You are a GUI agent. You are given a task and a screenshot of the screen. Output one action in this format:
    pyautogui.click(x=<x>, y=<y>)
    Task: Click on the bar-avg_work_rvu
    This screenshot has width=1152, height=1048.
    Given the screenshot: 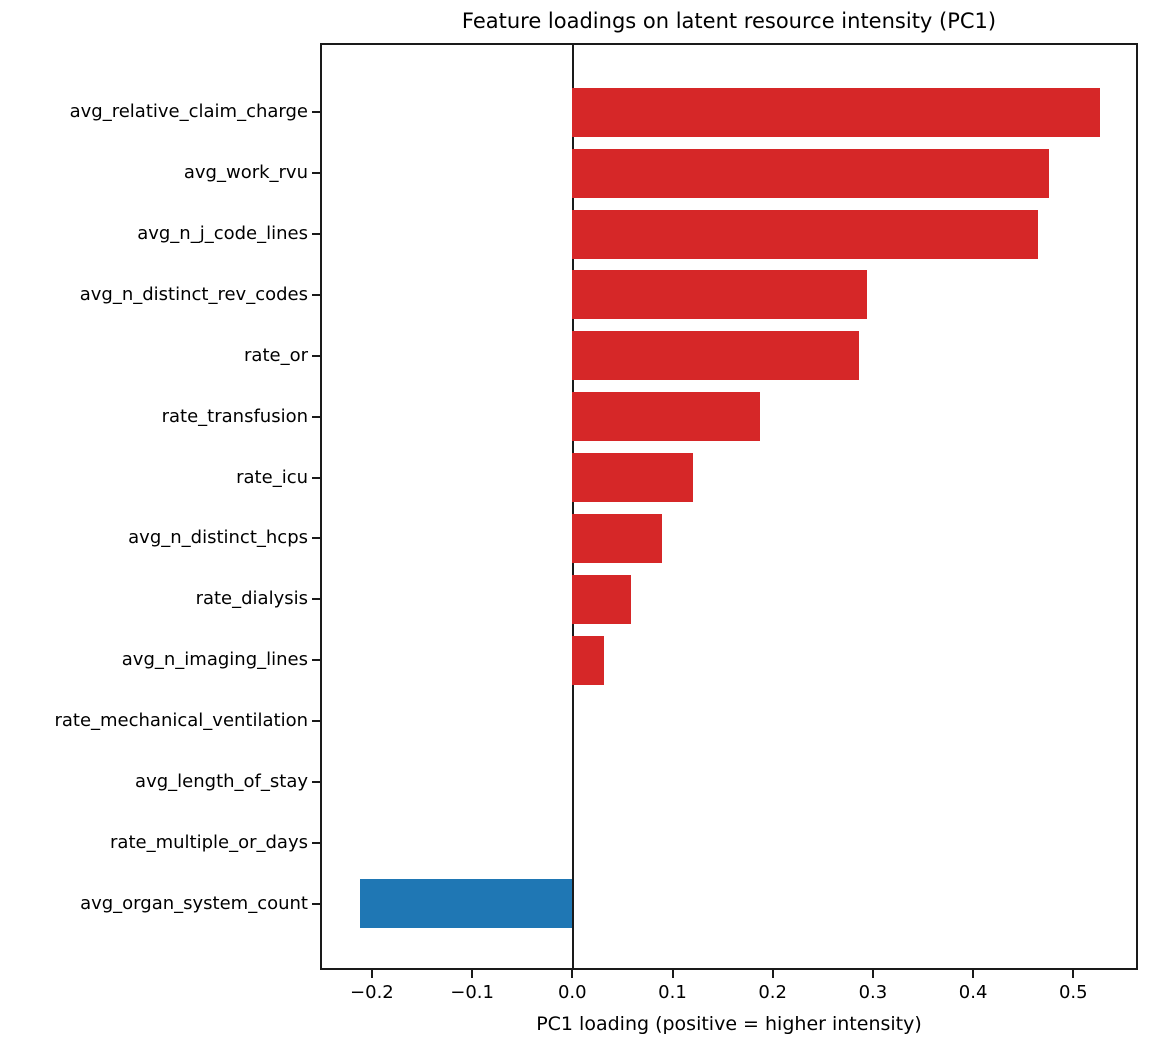 What is the action you would take?
    pyautogui.click(x=811, y=173)
    